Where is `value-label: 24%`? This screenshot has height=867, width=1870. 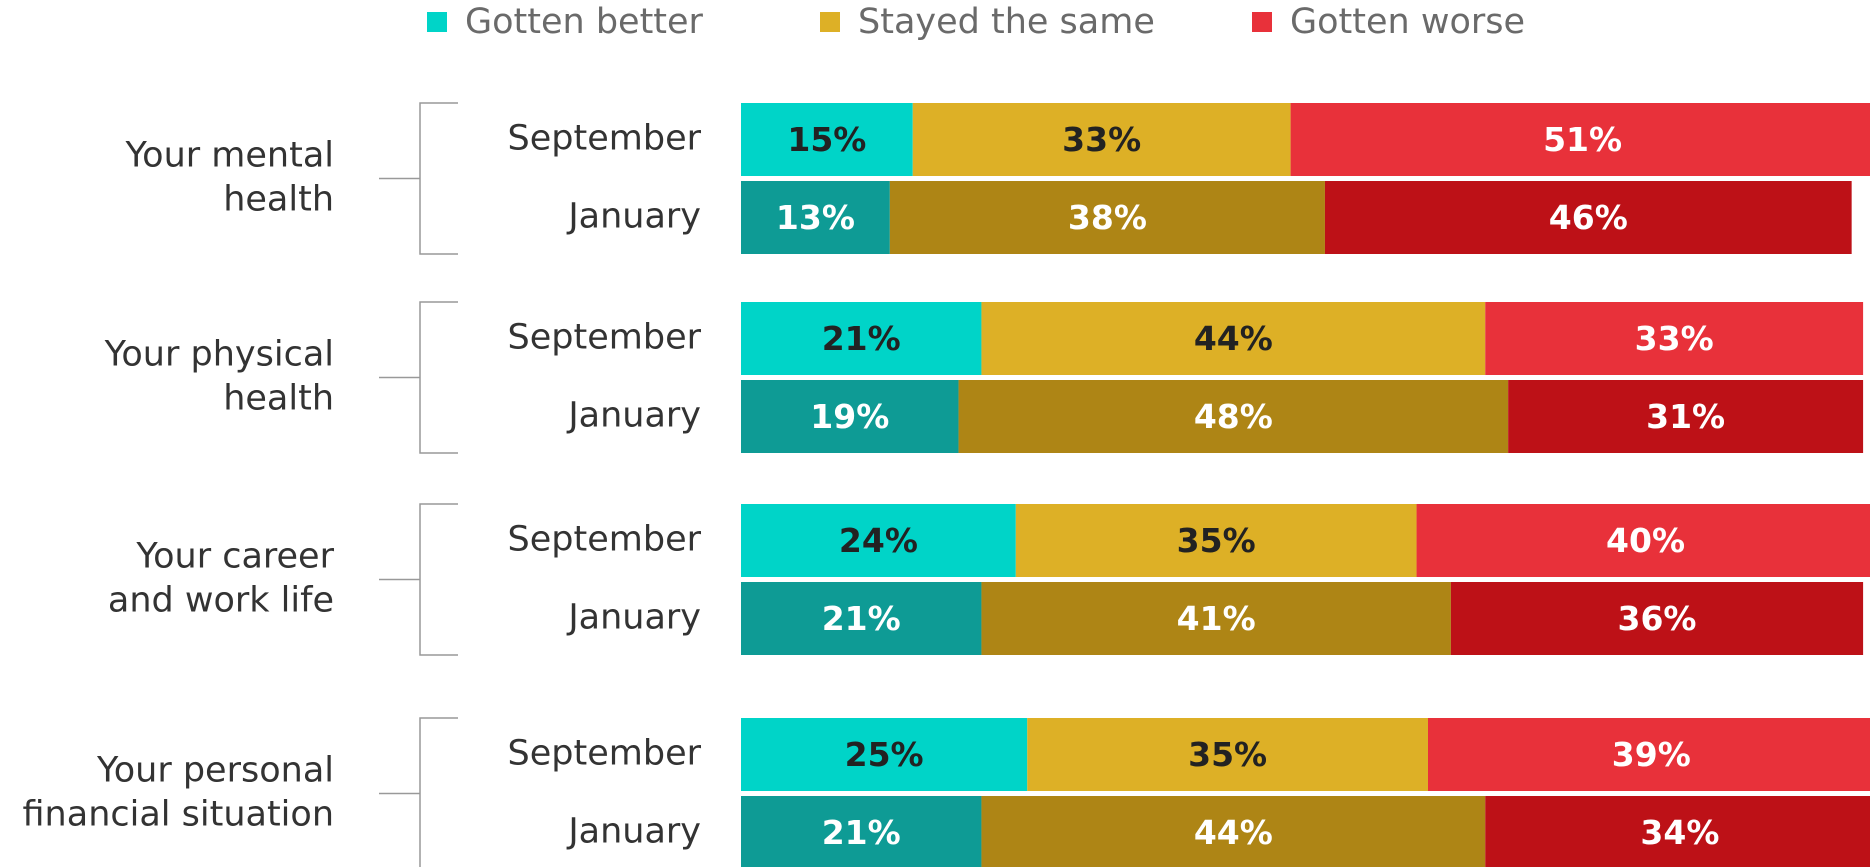 value-label: 24% is located at coordinates (878, 540).